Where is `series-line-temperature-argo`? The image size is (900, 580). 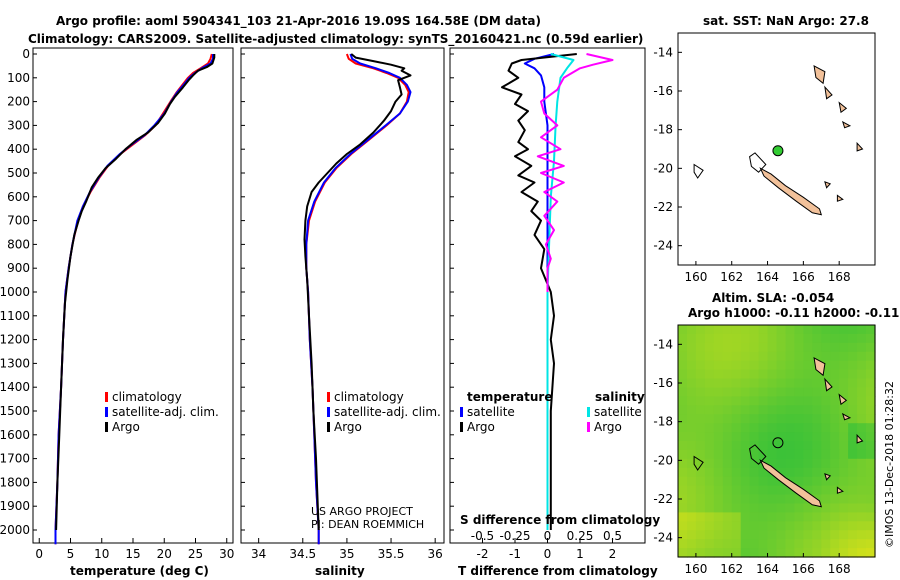 series-line-temperature-argo is located at coordinates (539, 291).